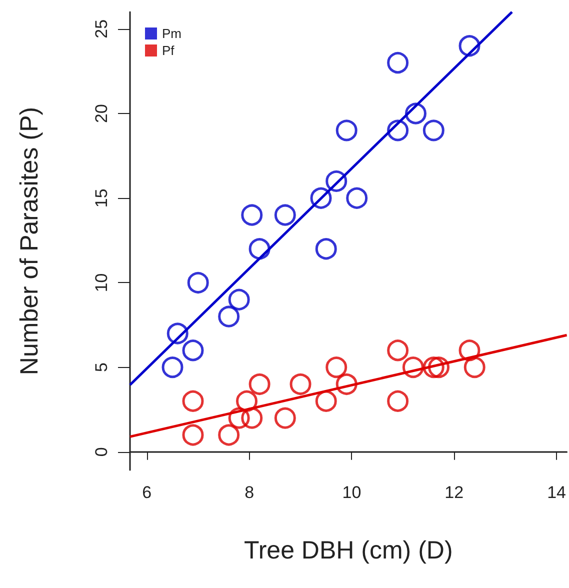 This screenshot has width=569, height=588. Describe the element at coordinates (101, 113) in the screenshot. I see `y-tick-label: 20` at that location.